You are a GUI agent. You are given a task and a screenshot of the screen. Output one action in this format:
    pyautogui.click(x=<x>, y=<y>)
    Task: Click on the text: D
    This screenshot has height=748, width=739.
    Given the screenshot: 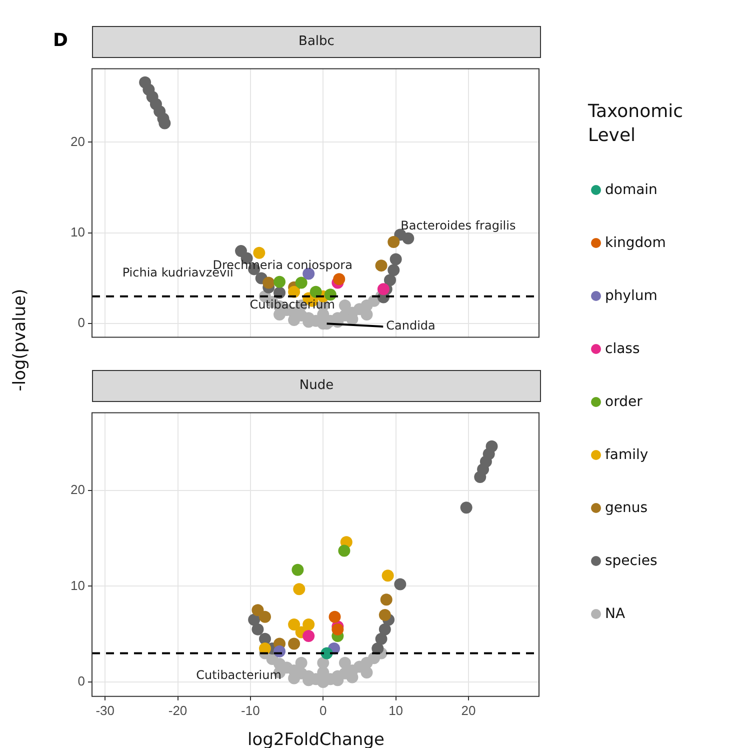 What is the action you would take?
    pyautogui.click(x=60, y=40)
    